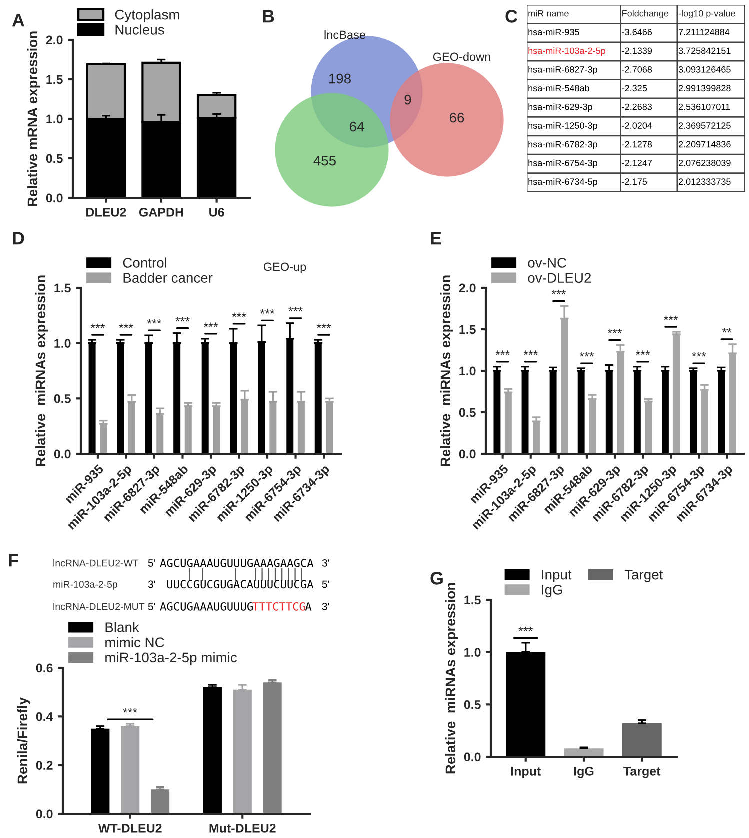 This screenshot has height=838, width=749. I want to click on text: 3.725842151, so click(704, 51).